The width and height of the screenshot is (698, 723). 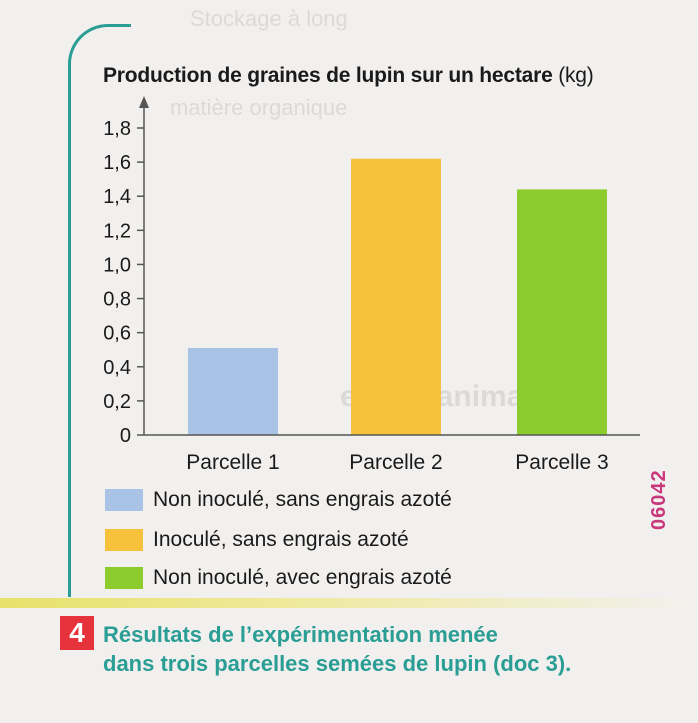 I want to click on x-category-label: Parcelle 3, so click(x=561, y=462).